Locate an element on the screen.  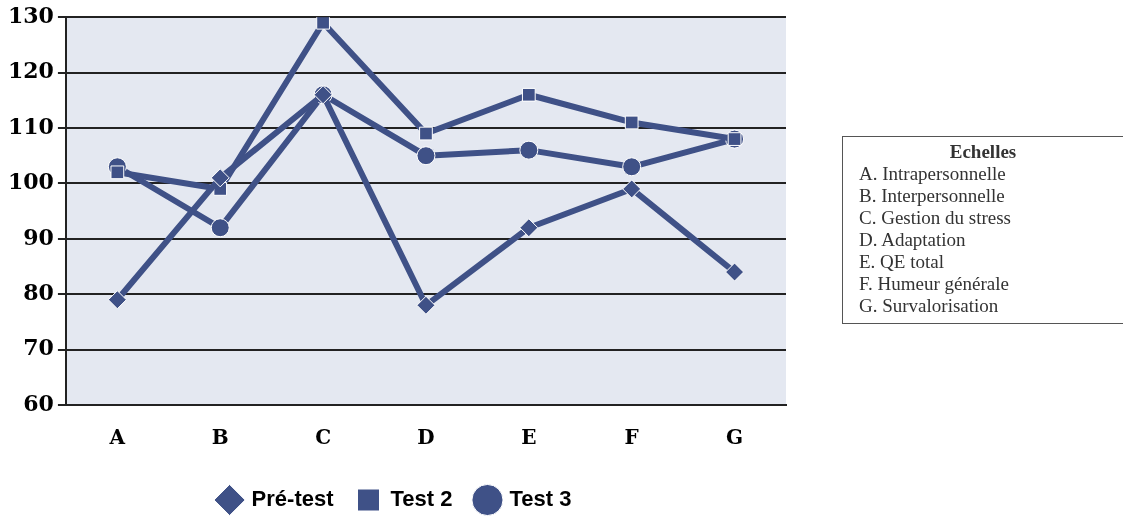
x-tick-label: F is located at coordinates (631, 437).